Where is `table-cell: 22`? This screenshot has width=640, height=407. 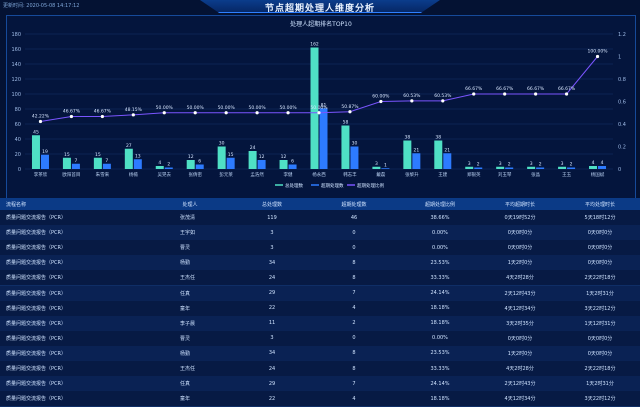
table-cell: 22 is located at coordinates (272, 308).